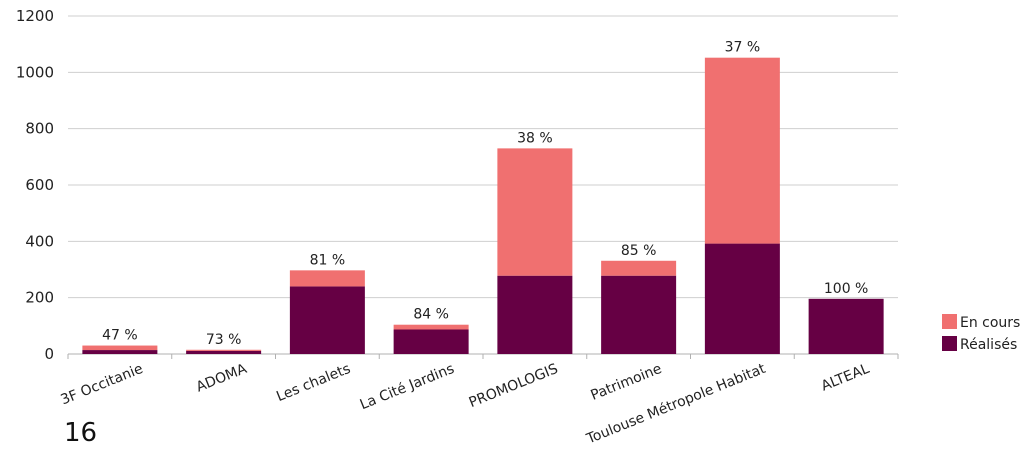 Image resolution: width=1033 pixels, height=470 pixels. I want to click on data-label-5: 85 %, so click(639, 251).